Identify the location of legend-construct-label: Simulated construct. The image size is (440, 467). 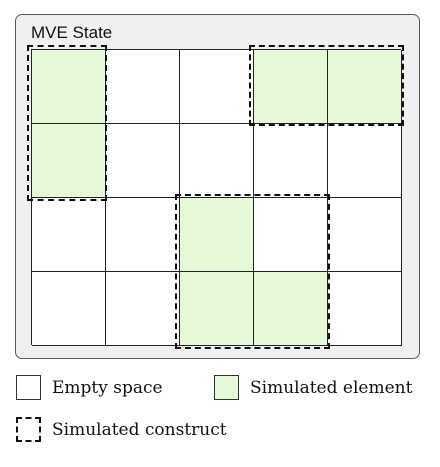
(139, 430).